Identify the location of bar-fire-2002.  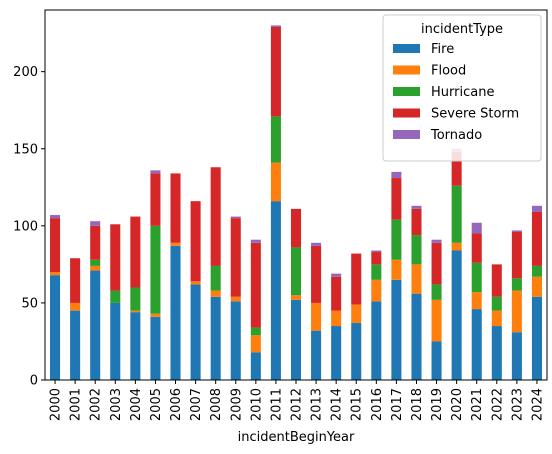
(95, 325).